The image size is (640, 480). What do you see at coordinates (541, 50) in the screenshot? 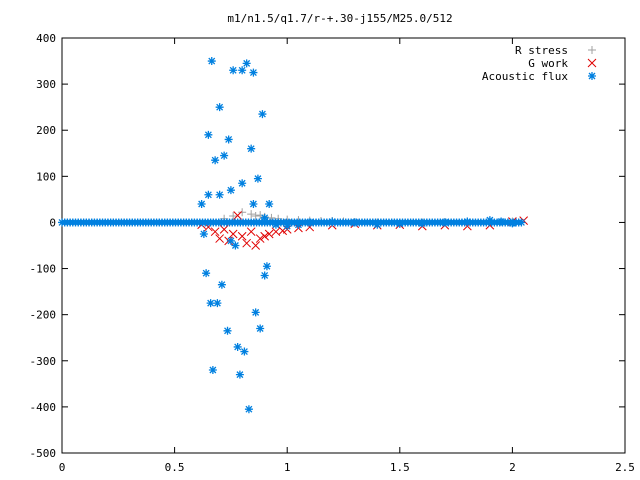
I see `legend-label: R stress` at bounding box center [541, 50].